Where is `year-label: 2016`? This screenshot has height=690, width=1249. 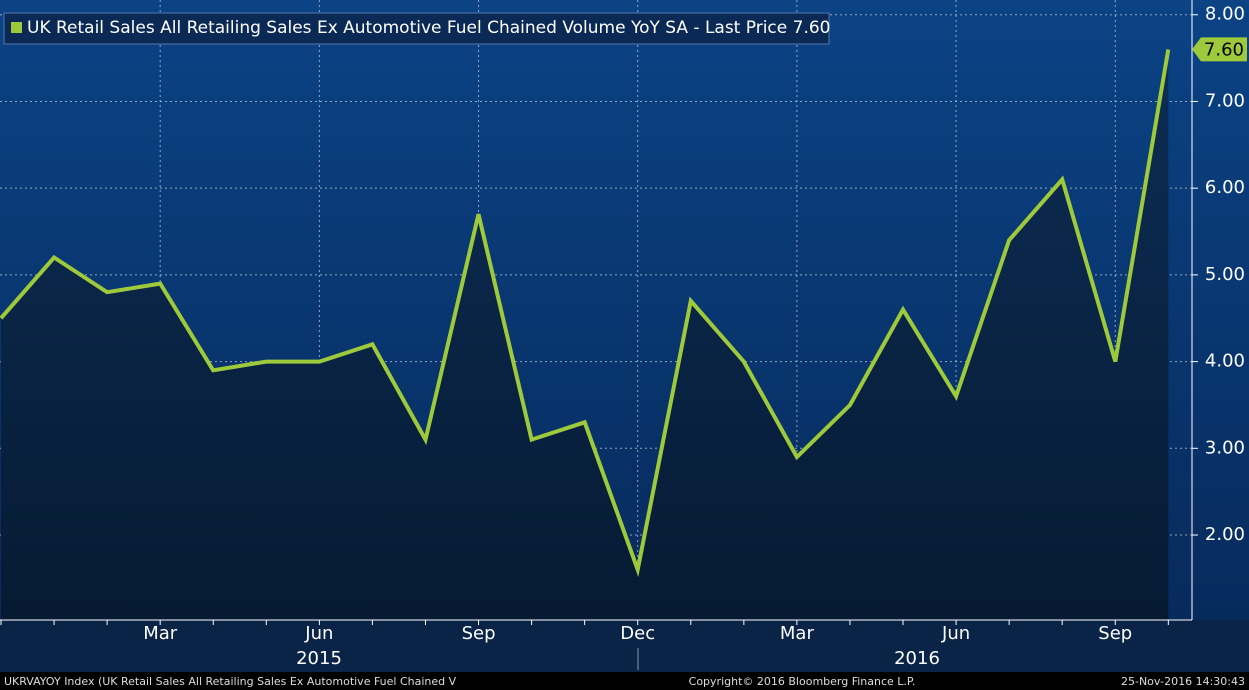 year-label: 2016 is located at coordinates (917, 658).